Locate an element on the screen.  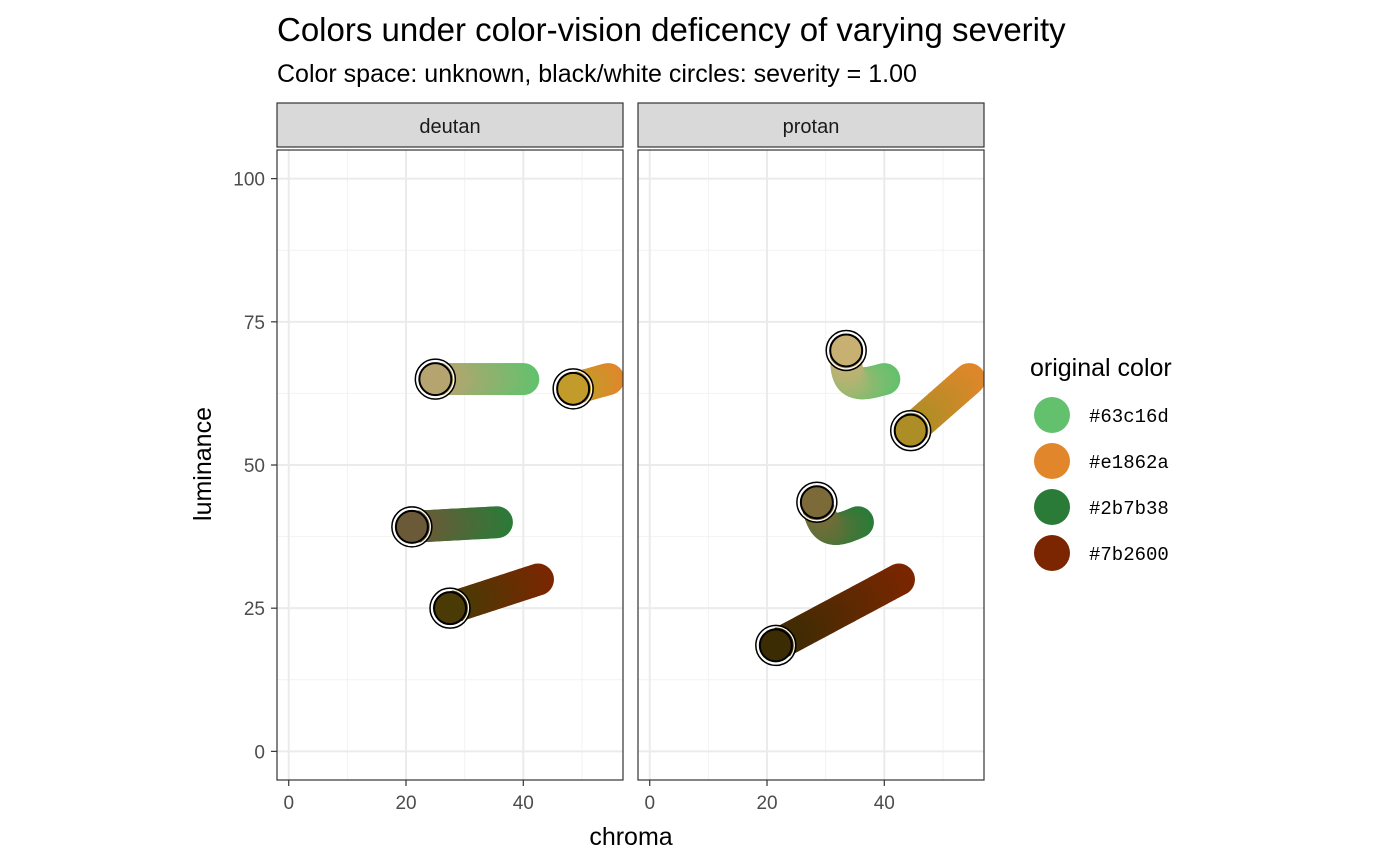
y-tick-label: 75 is located at coordinates (254, 323).